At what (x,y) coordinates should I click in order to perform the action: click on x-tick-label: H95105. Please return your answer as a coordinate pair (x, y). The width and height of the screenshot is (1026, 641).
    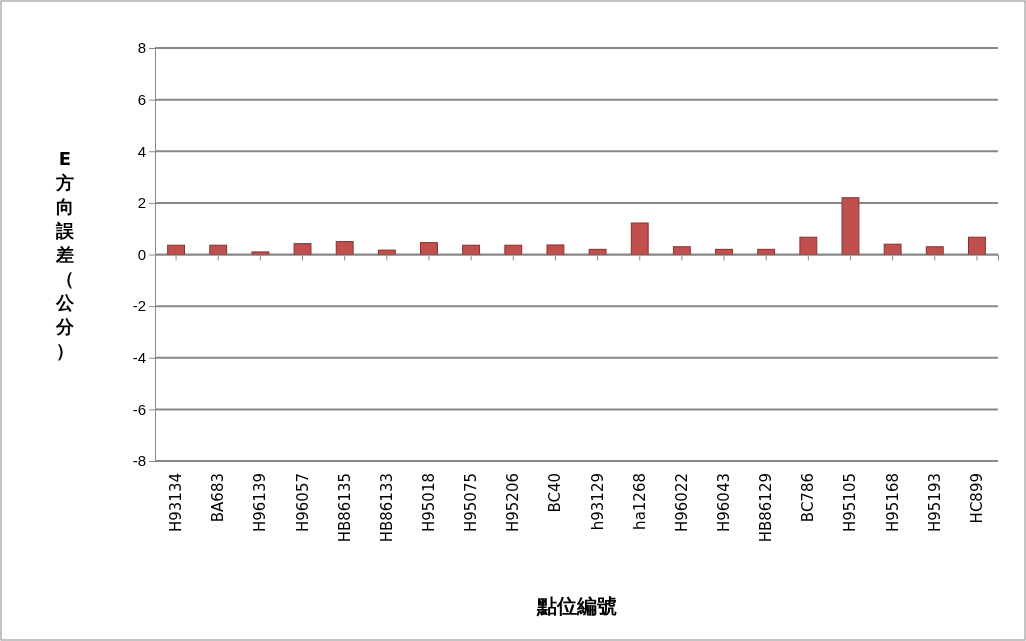
    Looking at the image, I should click on (850, 502).